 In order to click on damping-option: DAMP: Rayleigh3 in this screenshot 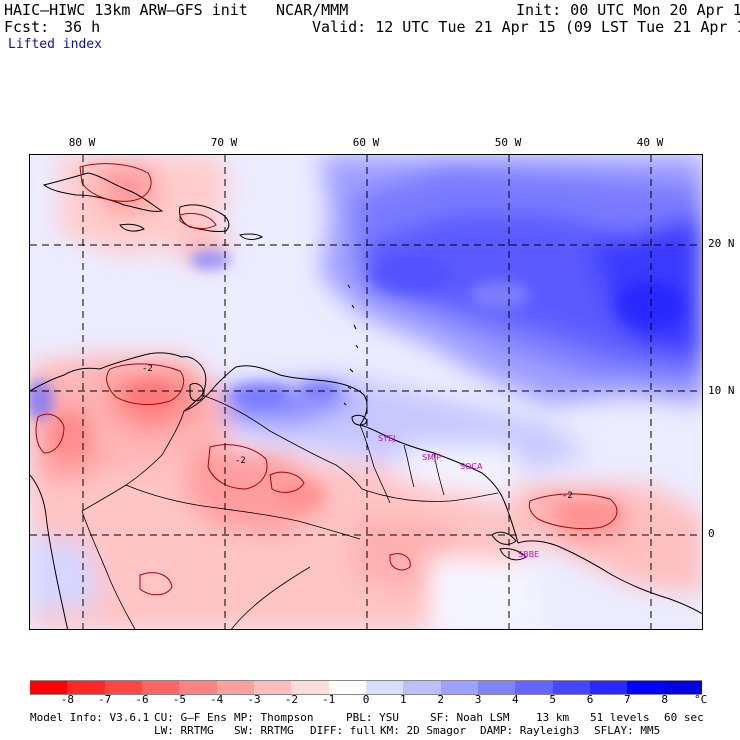, I will do `click(530, 730)`.